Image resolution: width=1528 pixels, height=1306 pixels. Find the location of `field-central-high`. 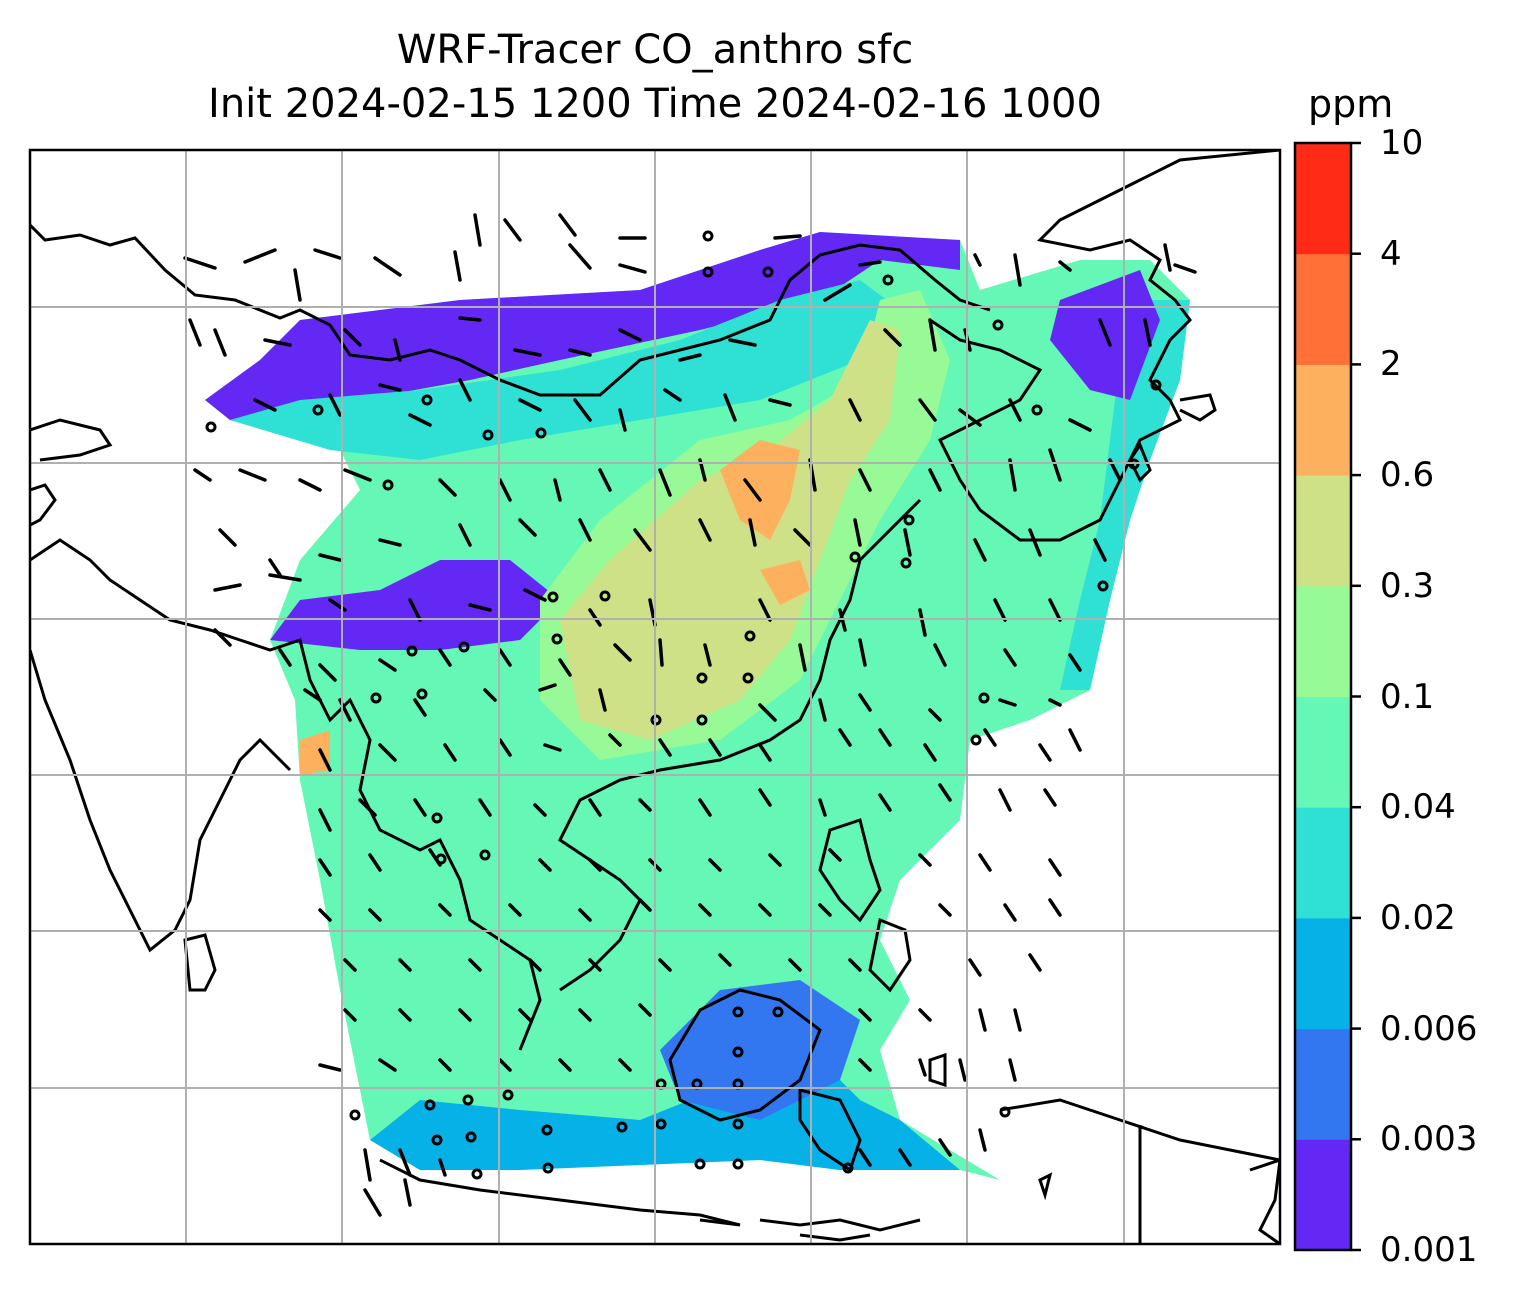

field-central-high is located at coordinates (730, 530).